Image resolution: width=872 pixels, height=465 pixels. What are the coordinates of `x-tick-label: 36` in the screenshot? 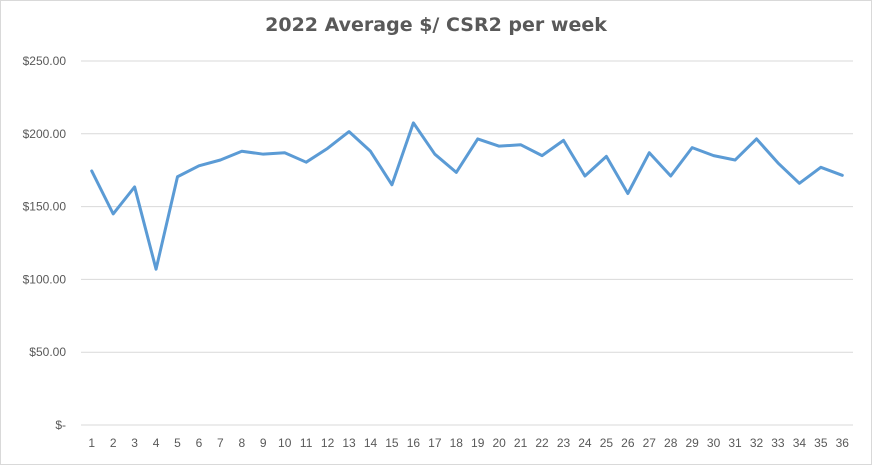 It's located at (843, 443).